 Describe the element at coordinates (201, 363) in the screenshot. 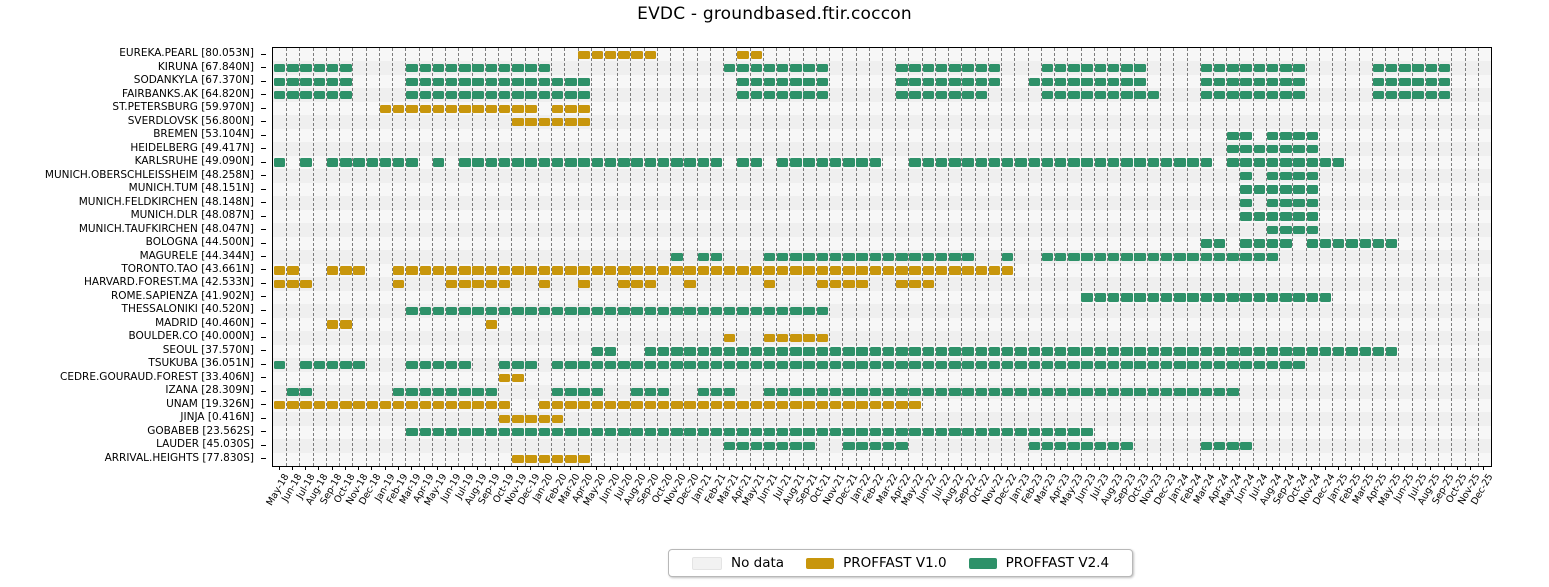

I see `y-axis-tick-label: TSUKUBA [36.051N]` at that location.